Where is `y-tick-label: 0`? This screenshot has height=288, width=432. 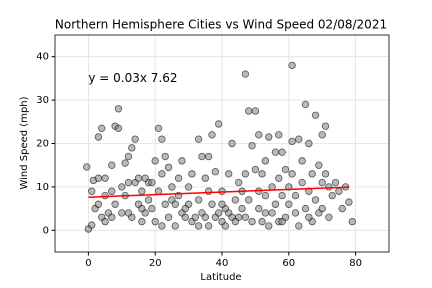
y-tick-label: 0 is located at coordinates (46, 230).